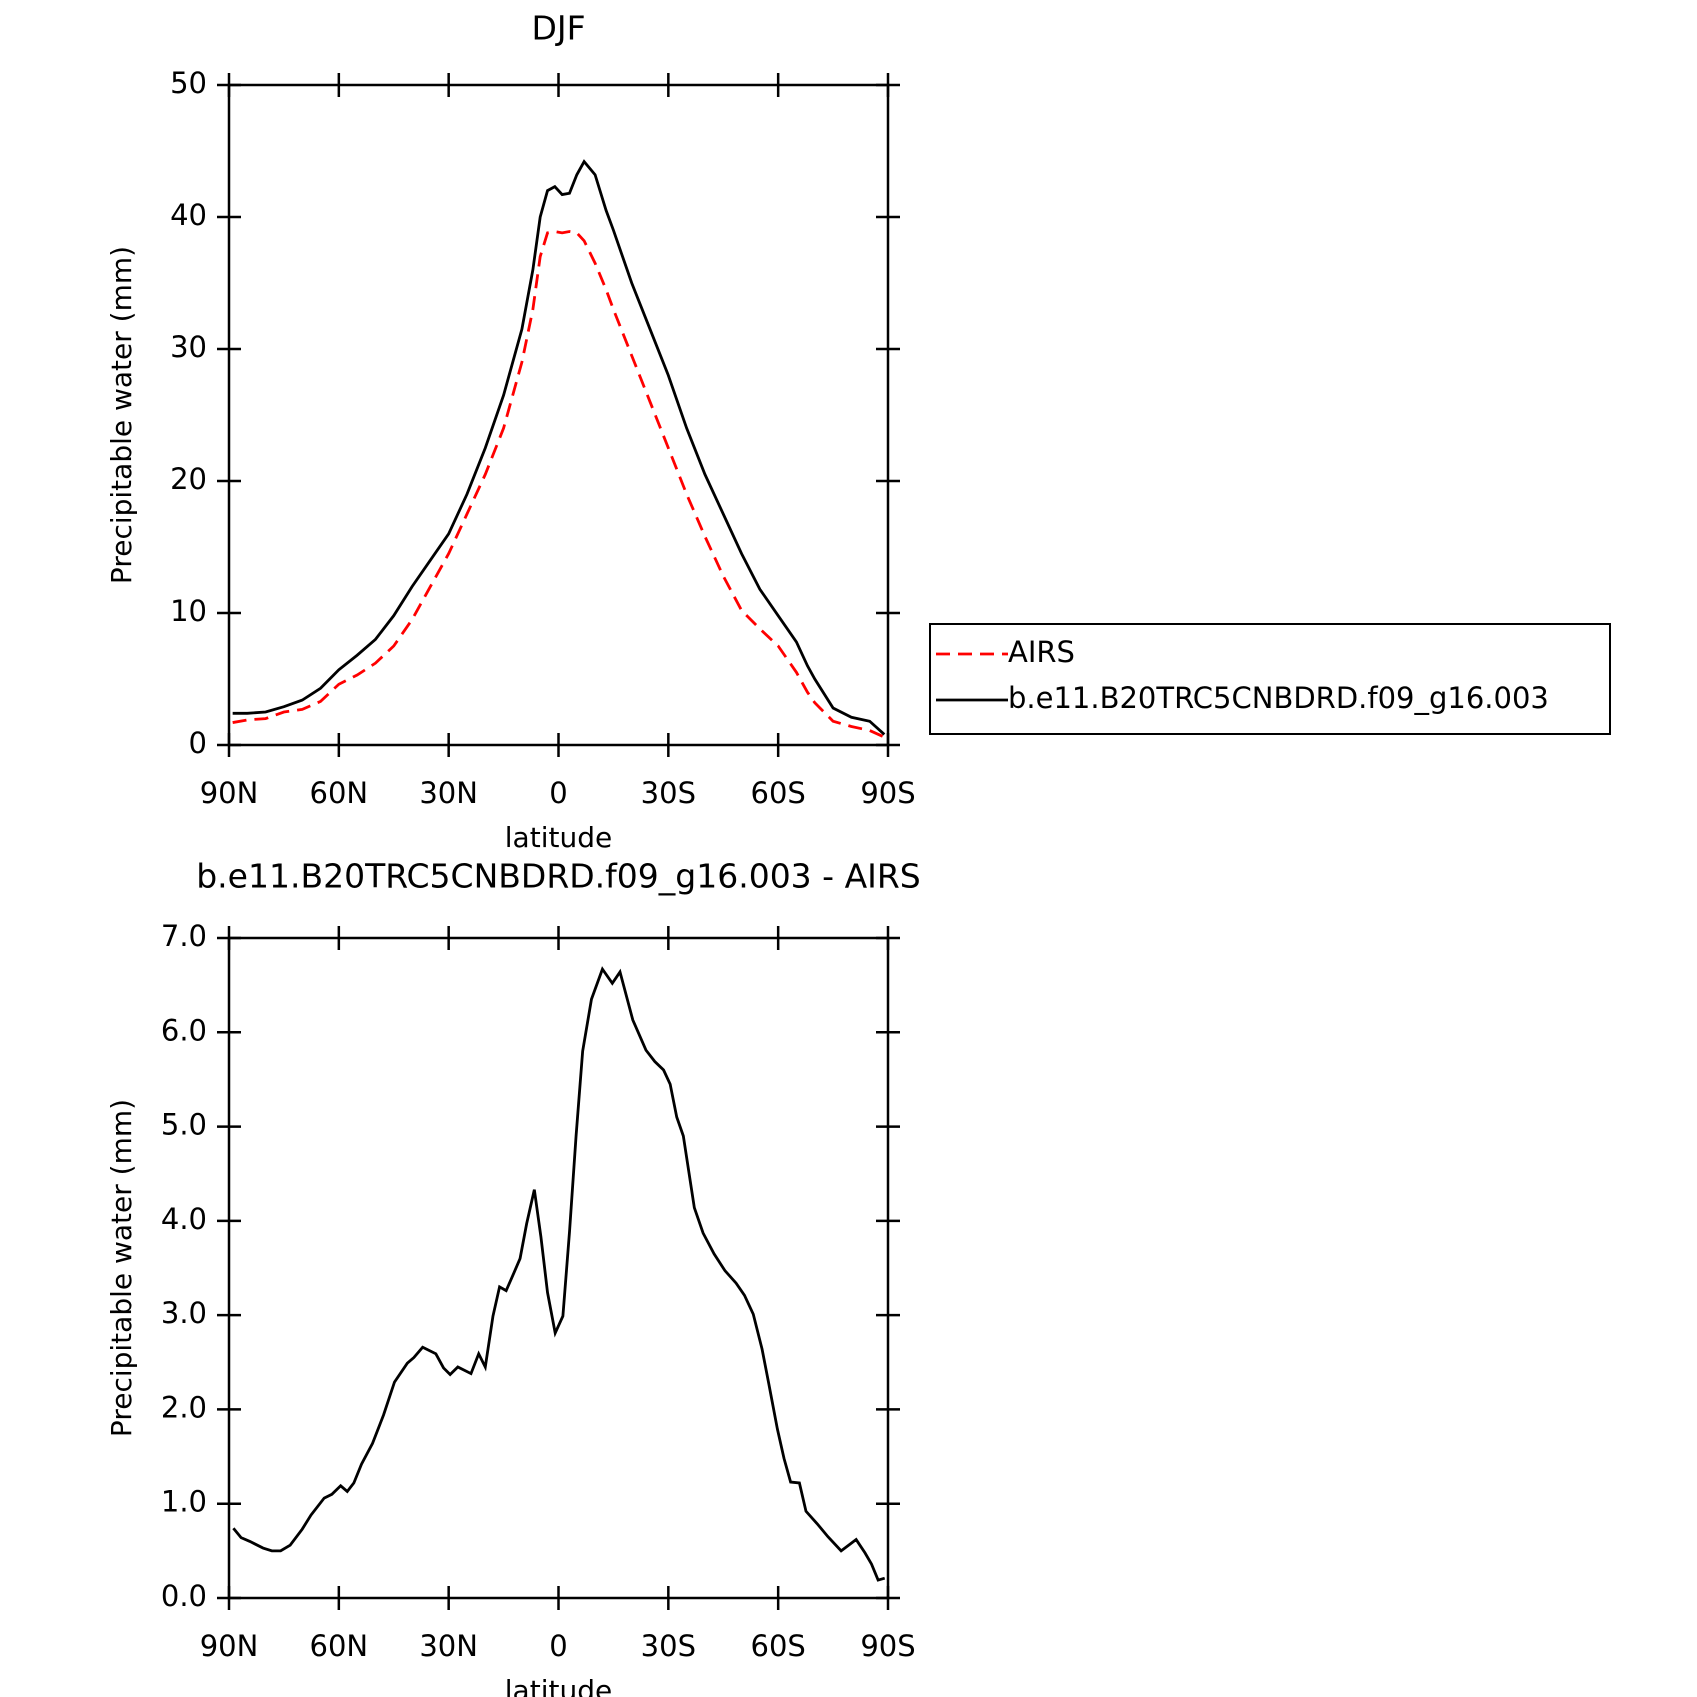 The width and height of the screenshot is (1697, 1697). Describe the element at coordinates (184, 1502) in the screenshot. I see `y-tick-label: 1.0` at that location.